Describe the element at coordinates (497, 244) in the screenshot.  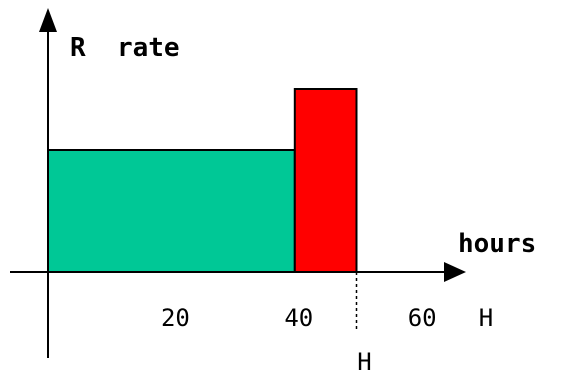
I see `x-axis-label: hours` at that location.